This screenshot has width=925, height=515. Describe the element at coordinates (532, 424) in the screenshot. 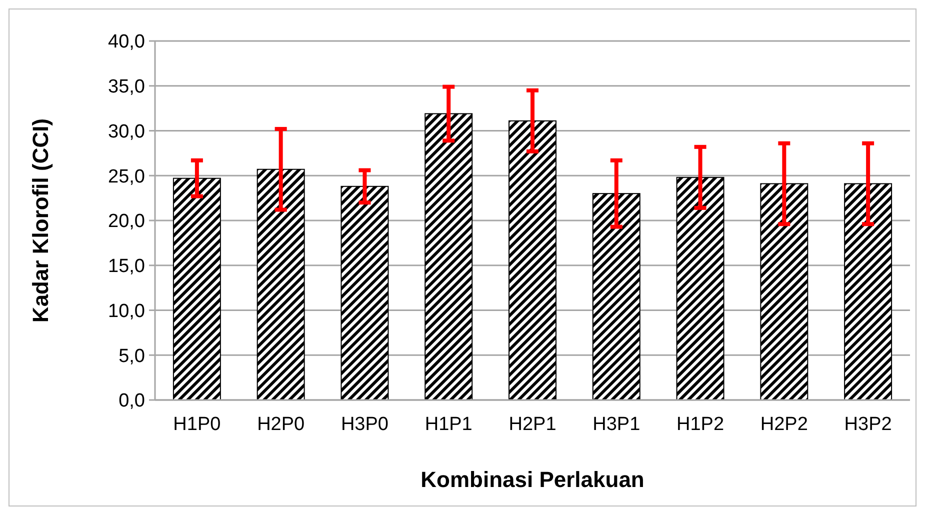

I see `x-tick-label: H2P1` at that location.